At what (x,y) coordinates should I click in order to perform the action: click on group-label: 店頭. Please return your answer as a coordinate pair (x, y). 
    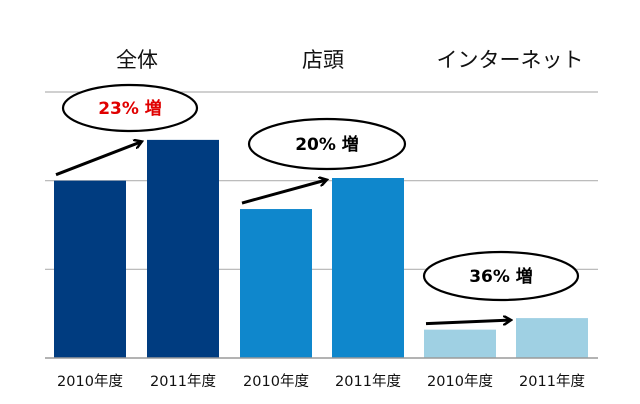
    Looking at the image, I should click on (323, 60).